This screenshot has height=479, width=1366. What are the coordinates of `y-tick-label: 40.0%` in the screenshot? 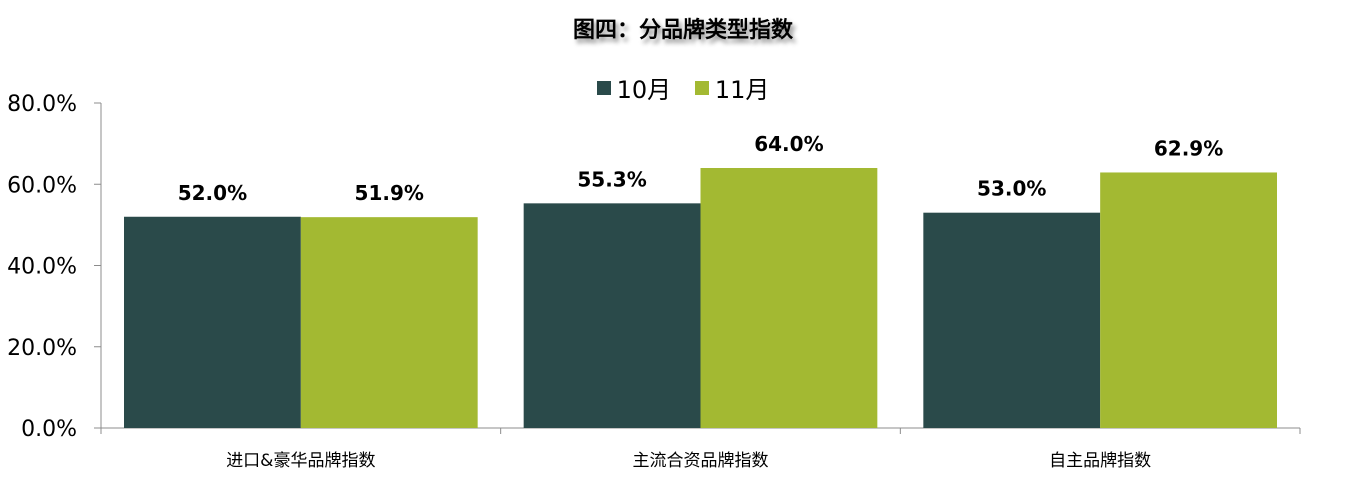 It's located at (42, 267).